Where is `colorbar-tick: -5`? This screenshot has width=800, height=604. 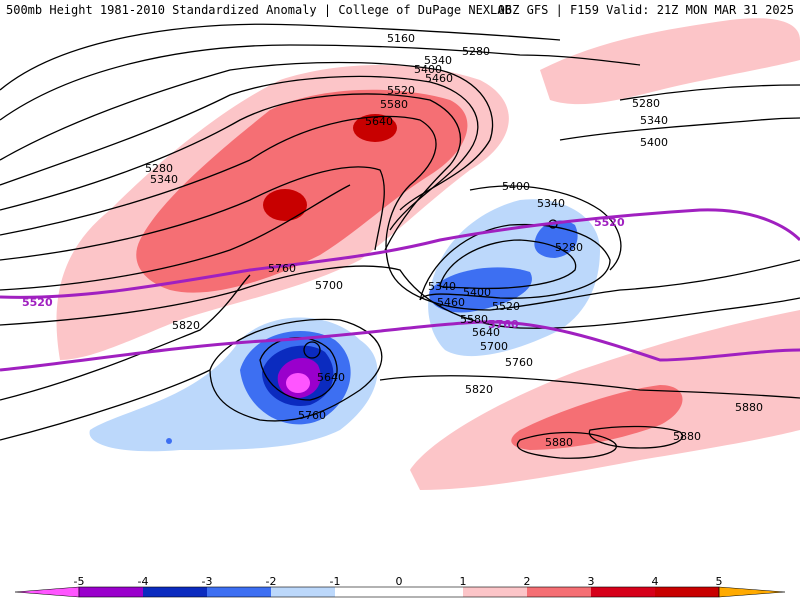 colorbar-tick: -5 is located at coordinates (79, 581).